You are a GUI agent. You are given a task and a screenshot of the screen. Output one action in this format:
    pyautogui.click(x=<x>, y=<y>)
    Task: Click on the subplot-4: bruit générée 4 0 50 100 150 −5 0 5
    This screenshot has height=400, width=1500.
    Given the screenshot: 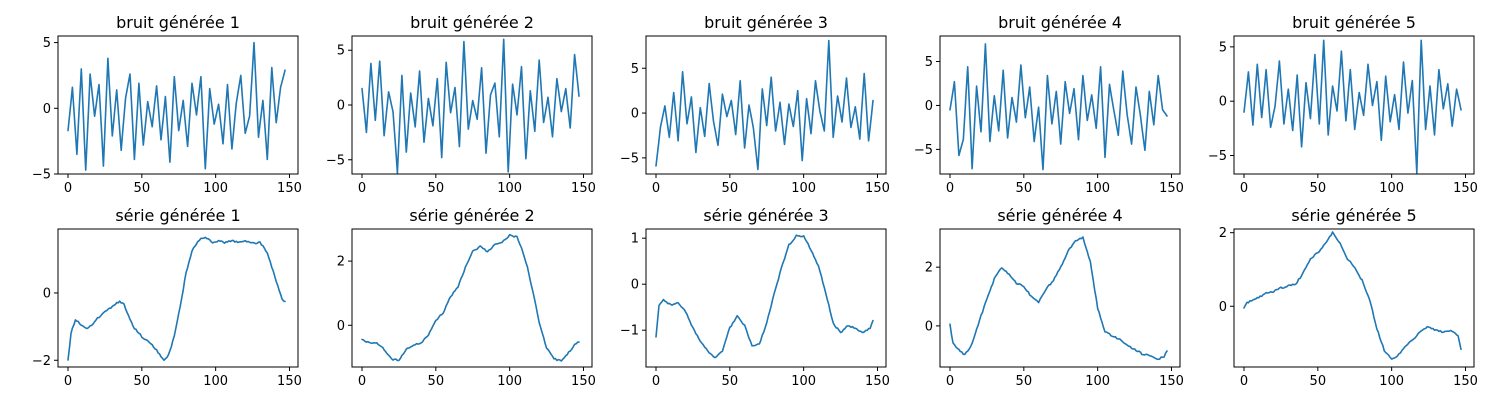 What is the action you would take?
    pyautogui.click(x=1049, y=104)
    